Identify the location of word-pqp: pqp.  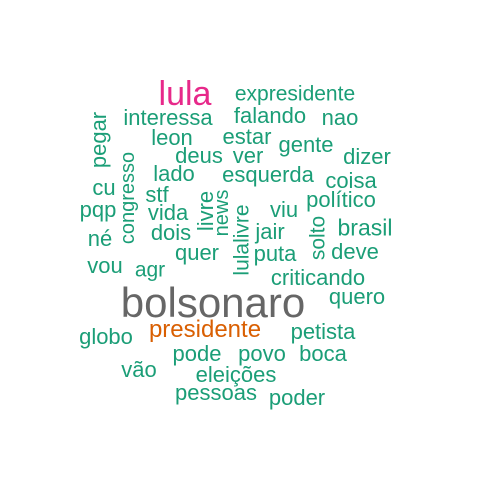
(98, 209).